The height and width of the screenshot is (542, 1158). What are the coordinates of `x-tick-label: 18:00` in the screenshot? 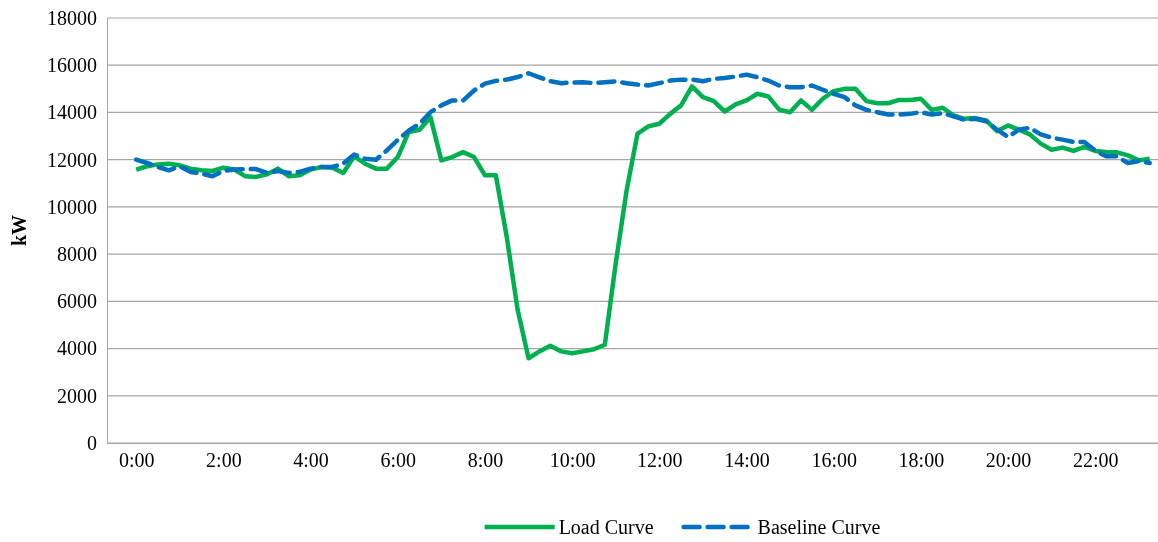 It's located at (921, 460).